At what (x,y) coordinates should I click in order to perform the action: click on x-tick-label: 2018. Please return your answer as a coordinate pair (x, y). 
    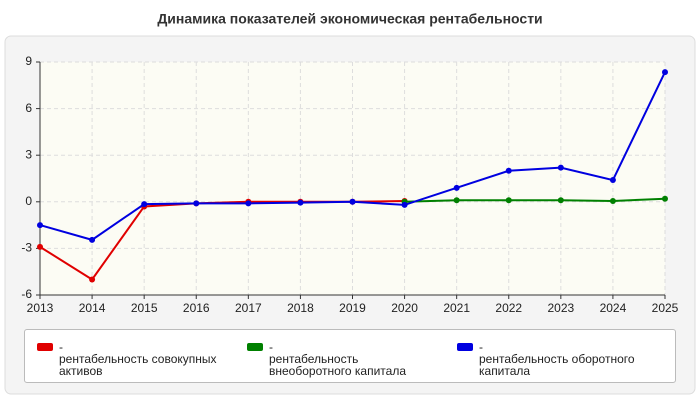
    Looking at the image, I should click on (300, 308).